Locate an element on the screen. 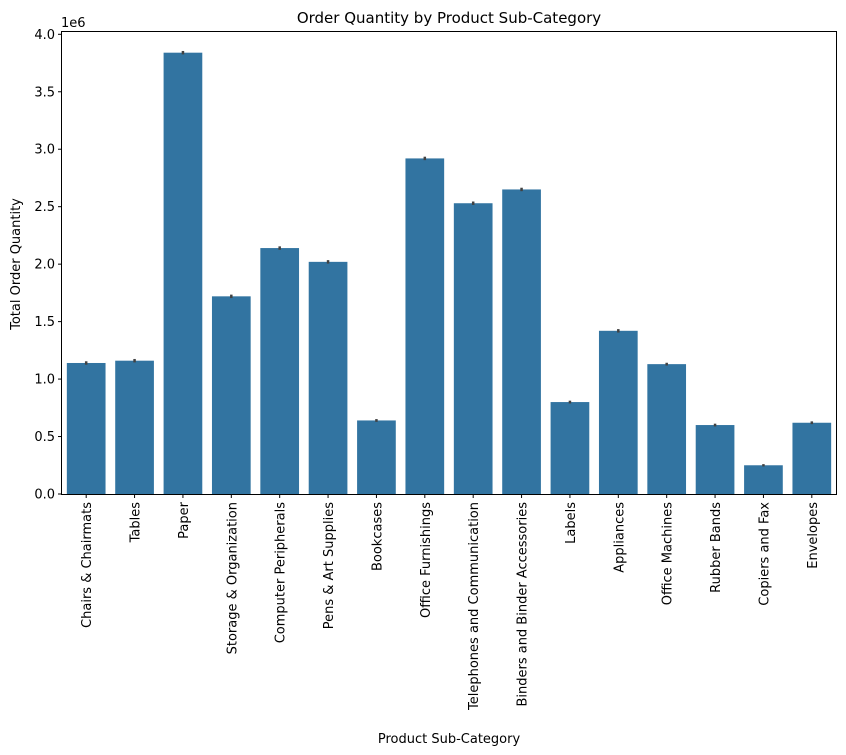 This screenshot has height=755, width=846. x-tick-label: Appliances is located at coordinates (619, 537).